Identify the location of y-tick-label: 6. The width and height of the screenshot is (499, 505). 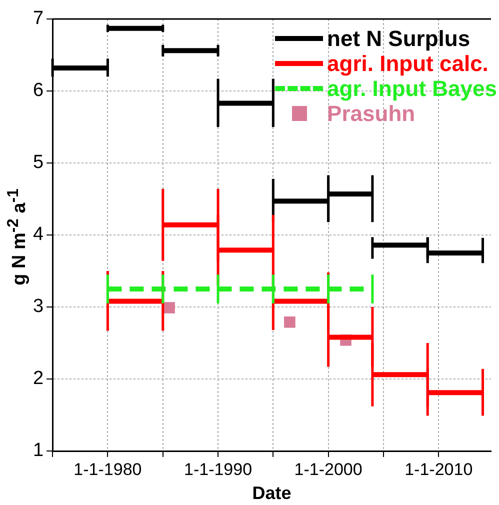
(38, 91).